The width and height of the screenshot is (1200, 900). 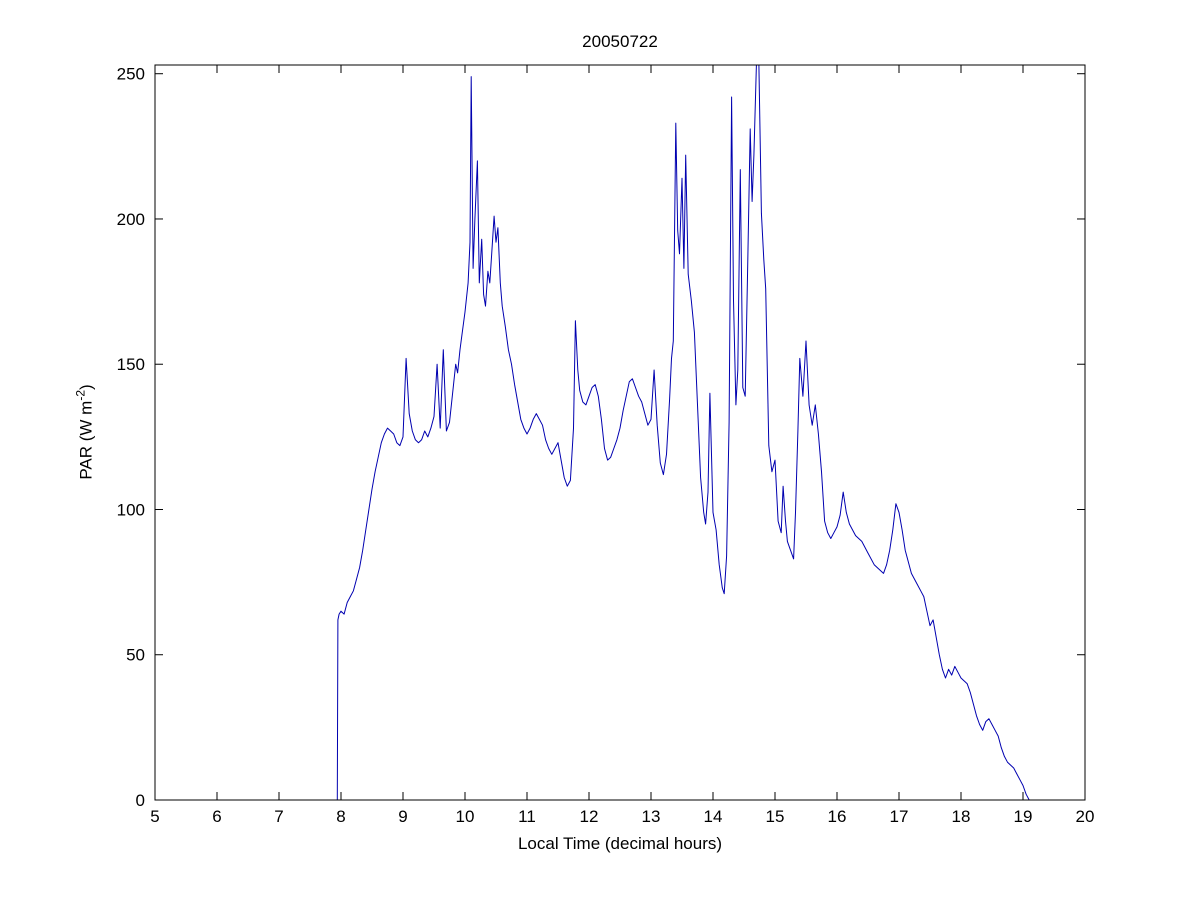 What do you see at coordinates (154, 816) in the screenshot?
I see `x-tick-label: 5` at bounding box center [154, 816].